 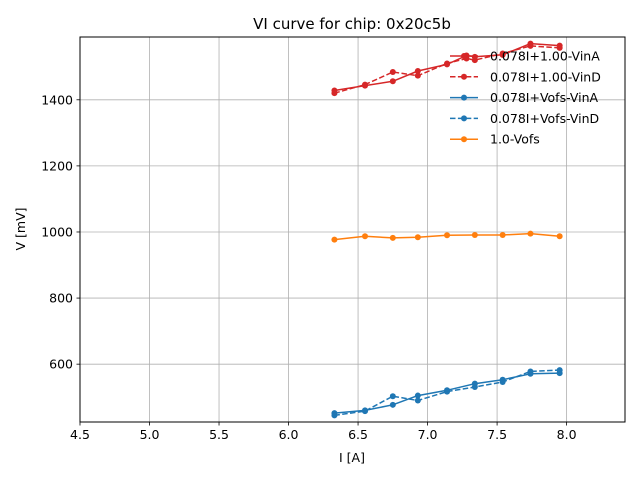 I want to click on legend-item: 0.078I+1.00-VinD, so click(x=525, y=76).